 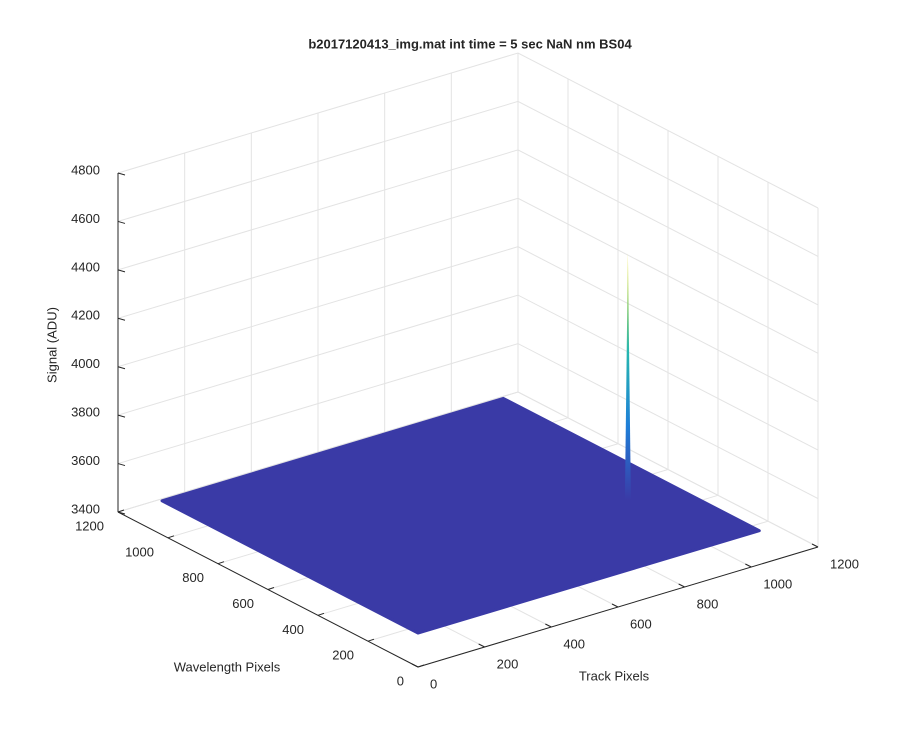 I want to click on y-tick-label: 1200, so click(x=89, y=525).